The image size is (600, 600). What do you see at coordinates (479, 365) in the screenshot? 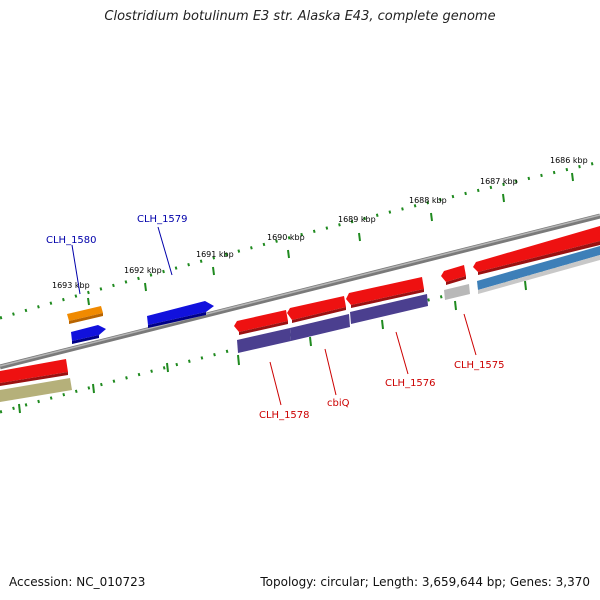
I see `gene-label-clh-1575: CLH_1575` at bounding box center [479, 365].